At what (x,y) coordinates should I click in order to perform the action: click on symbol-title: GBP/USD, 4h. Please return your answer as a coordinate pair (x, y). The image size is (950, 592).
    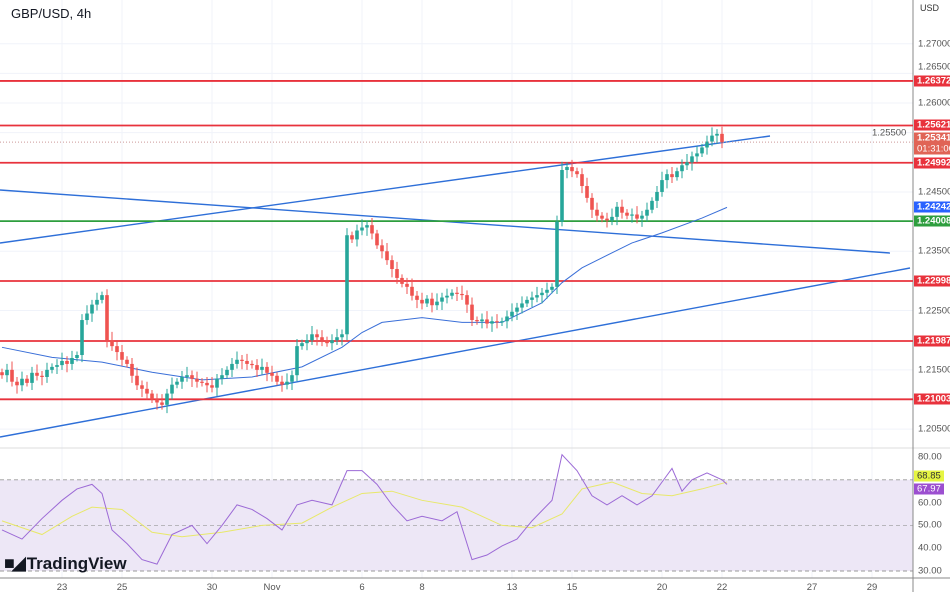
    Looking at the image, I should click on (51, 13).